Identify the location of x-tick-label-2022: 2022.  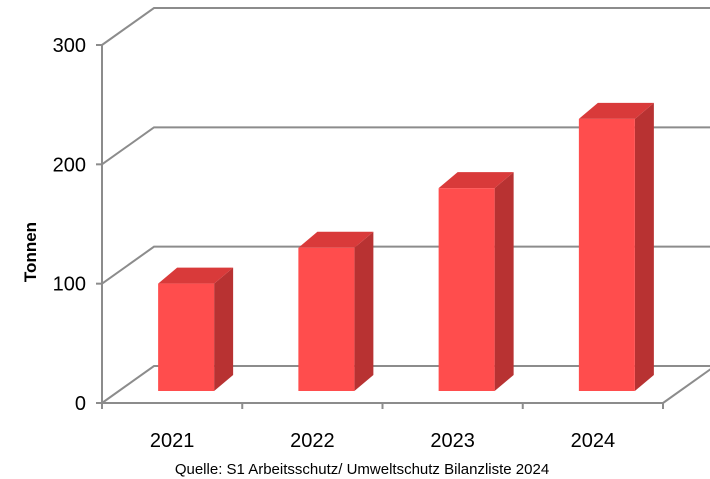
(312, 441).